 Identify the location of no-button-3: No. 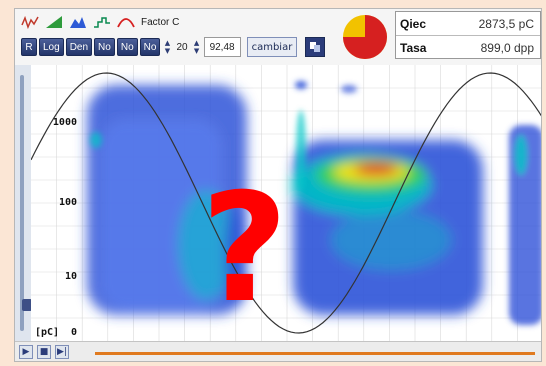
(150, 47).